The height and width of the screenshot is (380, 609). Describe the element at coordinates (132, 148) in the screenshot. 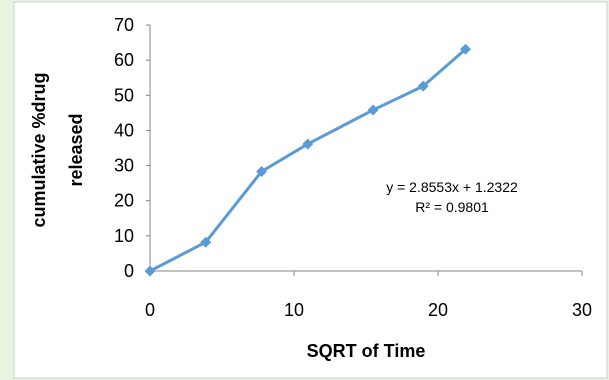

I see `y-tick-labels: 0 10 20 30 40 50 60 70` at that location.